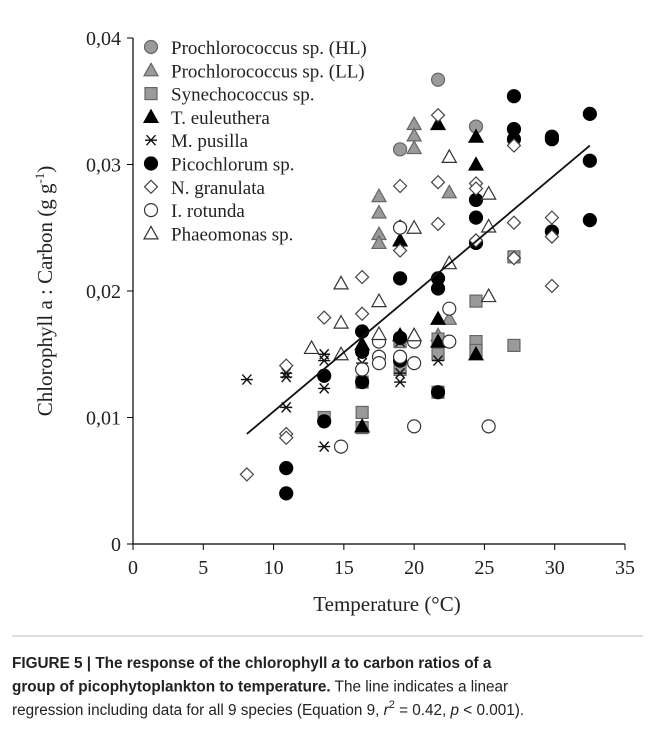 This screenshot has height=731, width=655. Describe the element at coordinates (232, 234) in the screenshot. I see `legend-label: Phaeomonas sp.` at that location.